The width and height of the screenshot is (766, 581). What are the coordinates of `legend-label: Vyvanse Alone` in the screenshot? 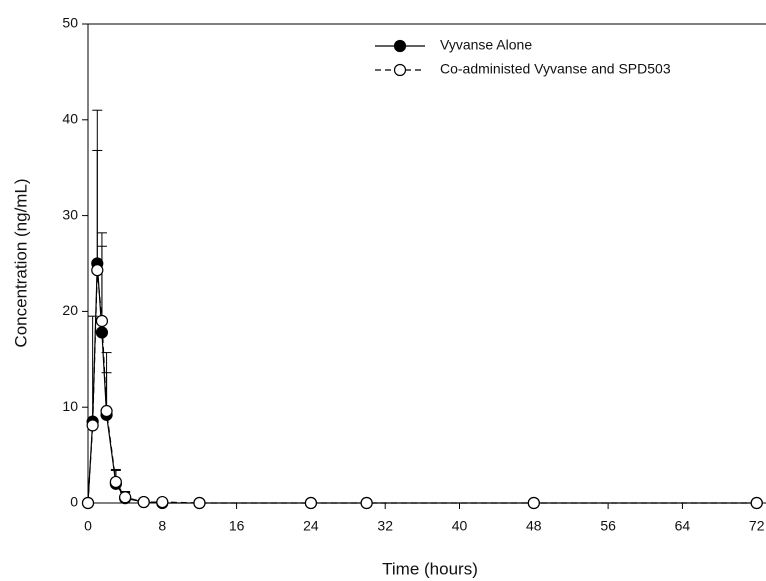 It's located at (486, 45).